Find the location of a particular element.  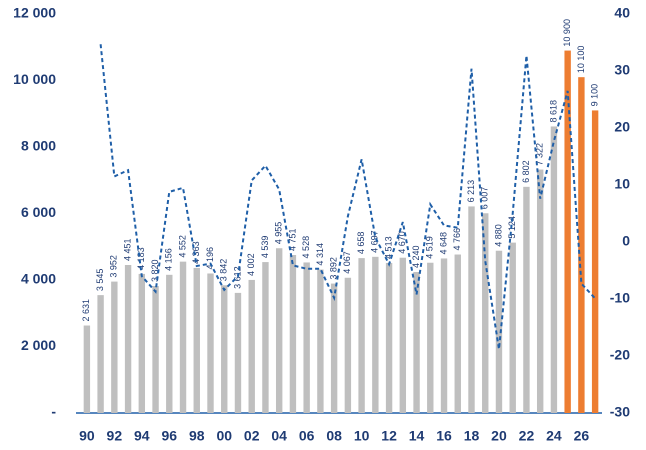

value-label: 3 892 is located at coordinates (334, 268).